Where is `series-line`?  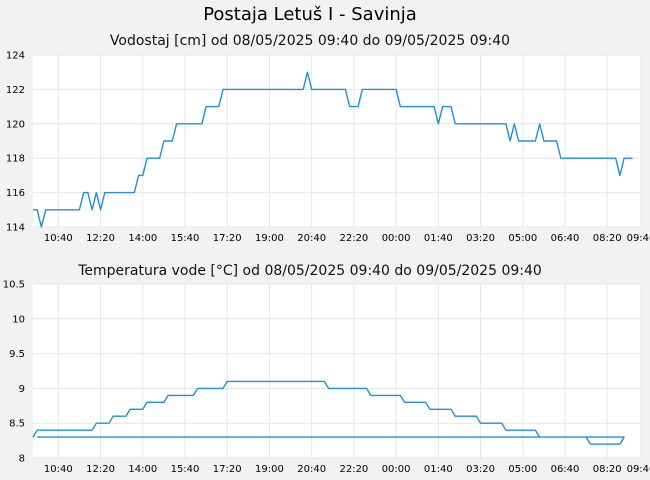 series-line is located at coordinates (328, 412).